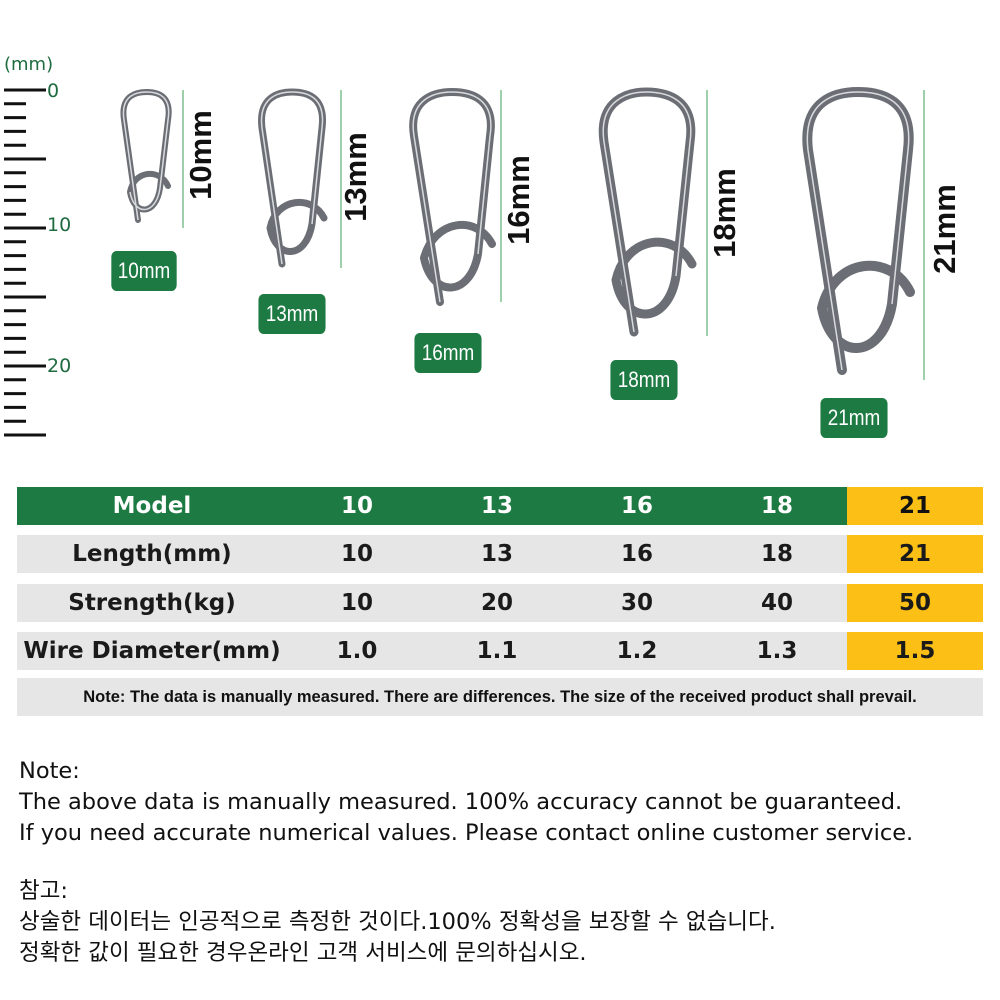 The height and width of the screenshot is (1000, 1000). What do you see at coordinates (29, 64) in the screenshot?
I see `ruler-unit-label: (mm)` at bounding box center [29, 64].